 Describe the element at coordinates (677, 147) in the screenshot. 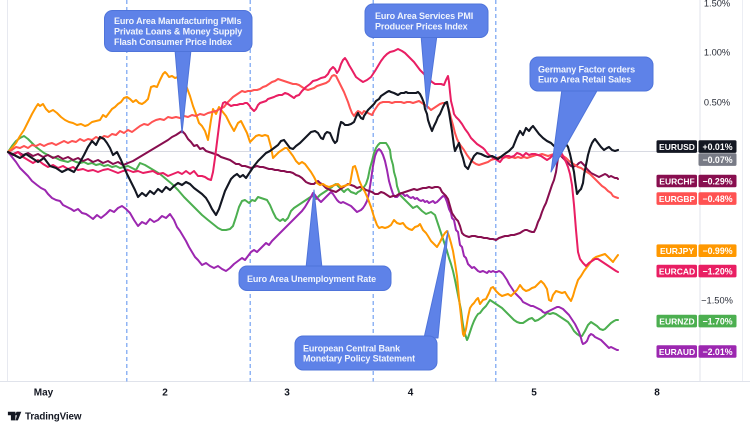

I see `svg-text: EURUSD` at that location.